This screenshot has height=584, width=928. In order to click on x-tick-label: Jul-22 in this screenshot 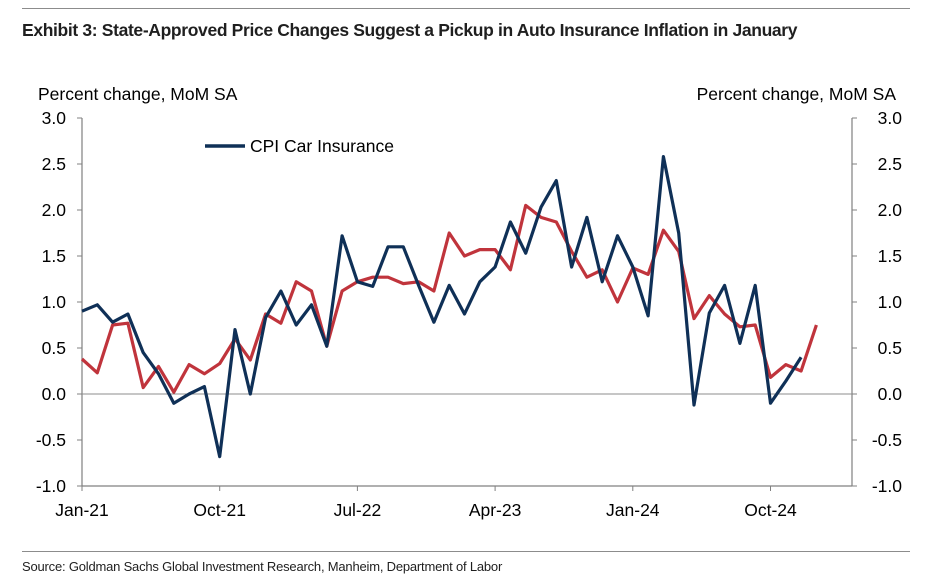, I will do `click(358, 510)`.